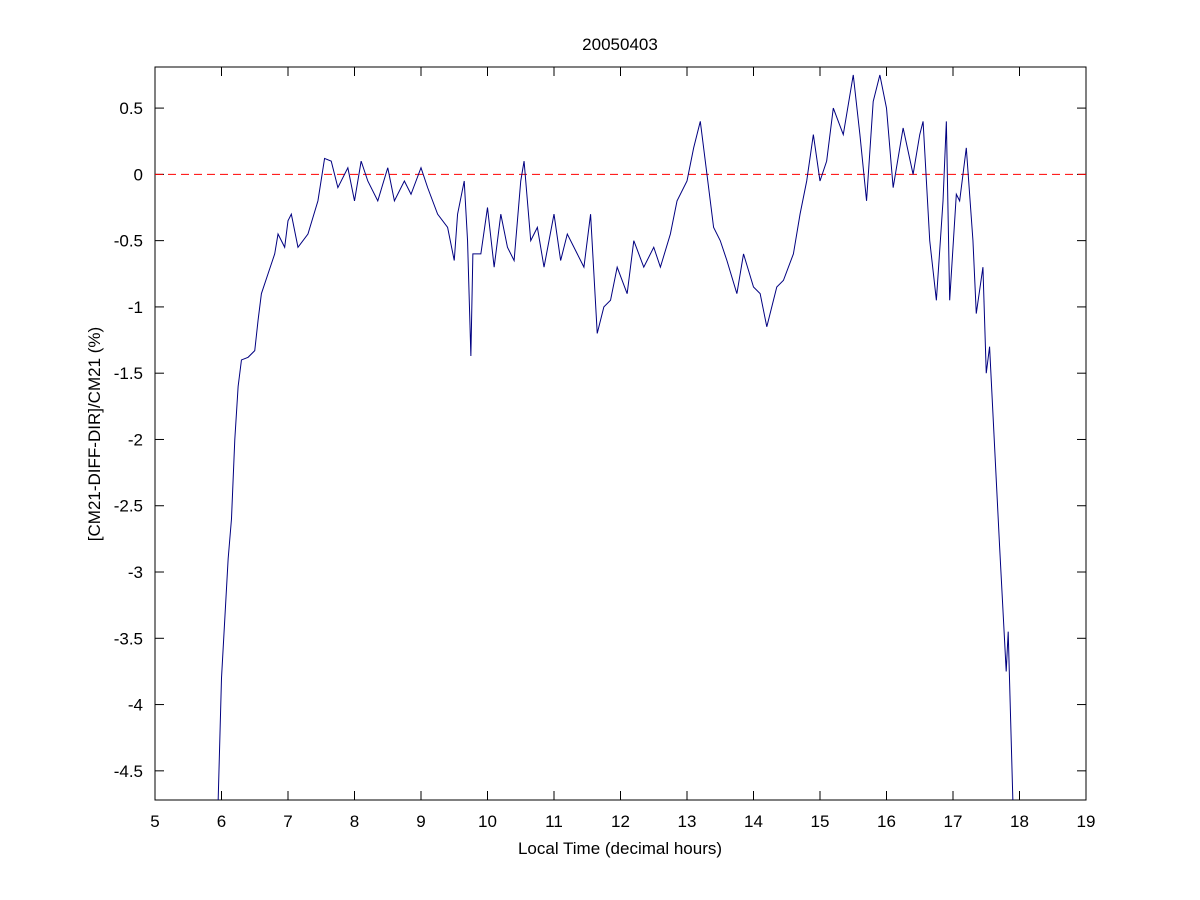 This screenshot has height=900, width=1200. I want to click on x-tick-label: 16, so click(886, 821).